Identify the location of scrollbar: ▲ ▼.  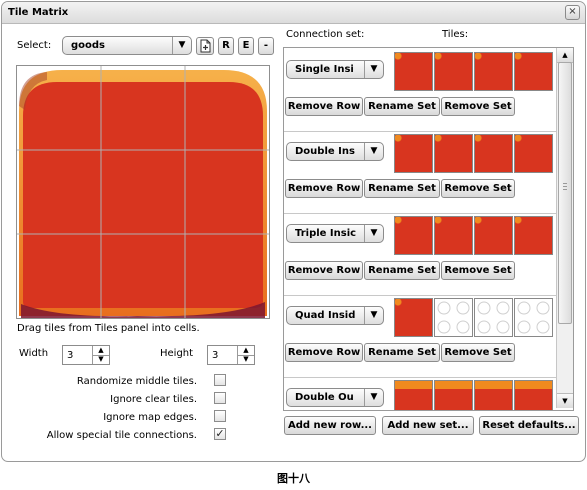
(564, 228).